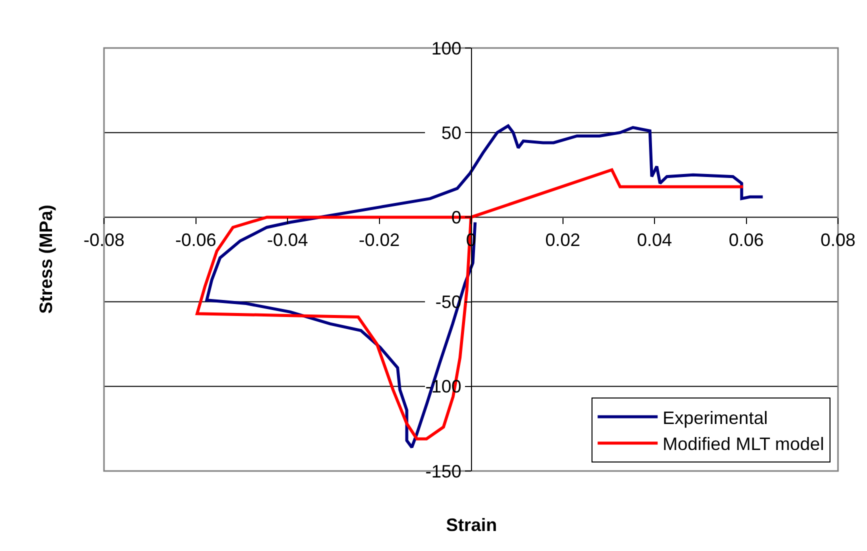 The height and width of the screenshot is (551, 867). Describe the element at coordinates (654, 240) in the screenshot. I see `x-tick-label: 0.04` at that location.